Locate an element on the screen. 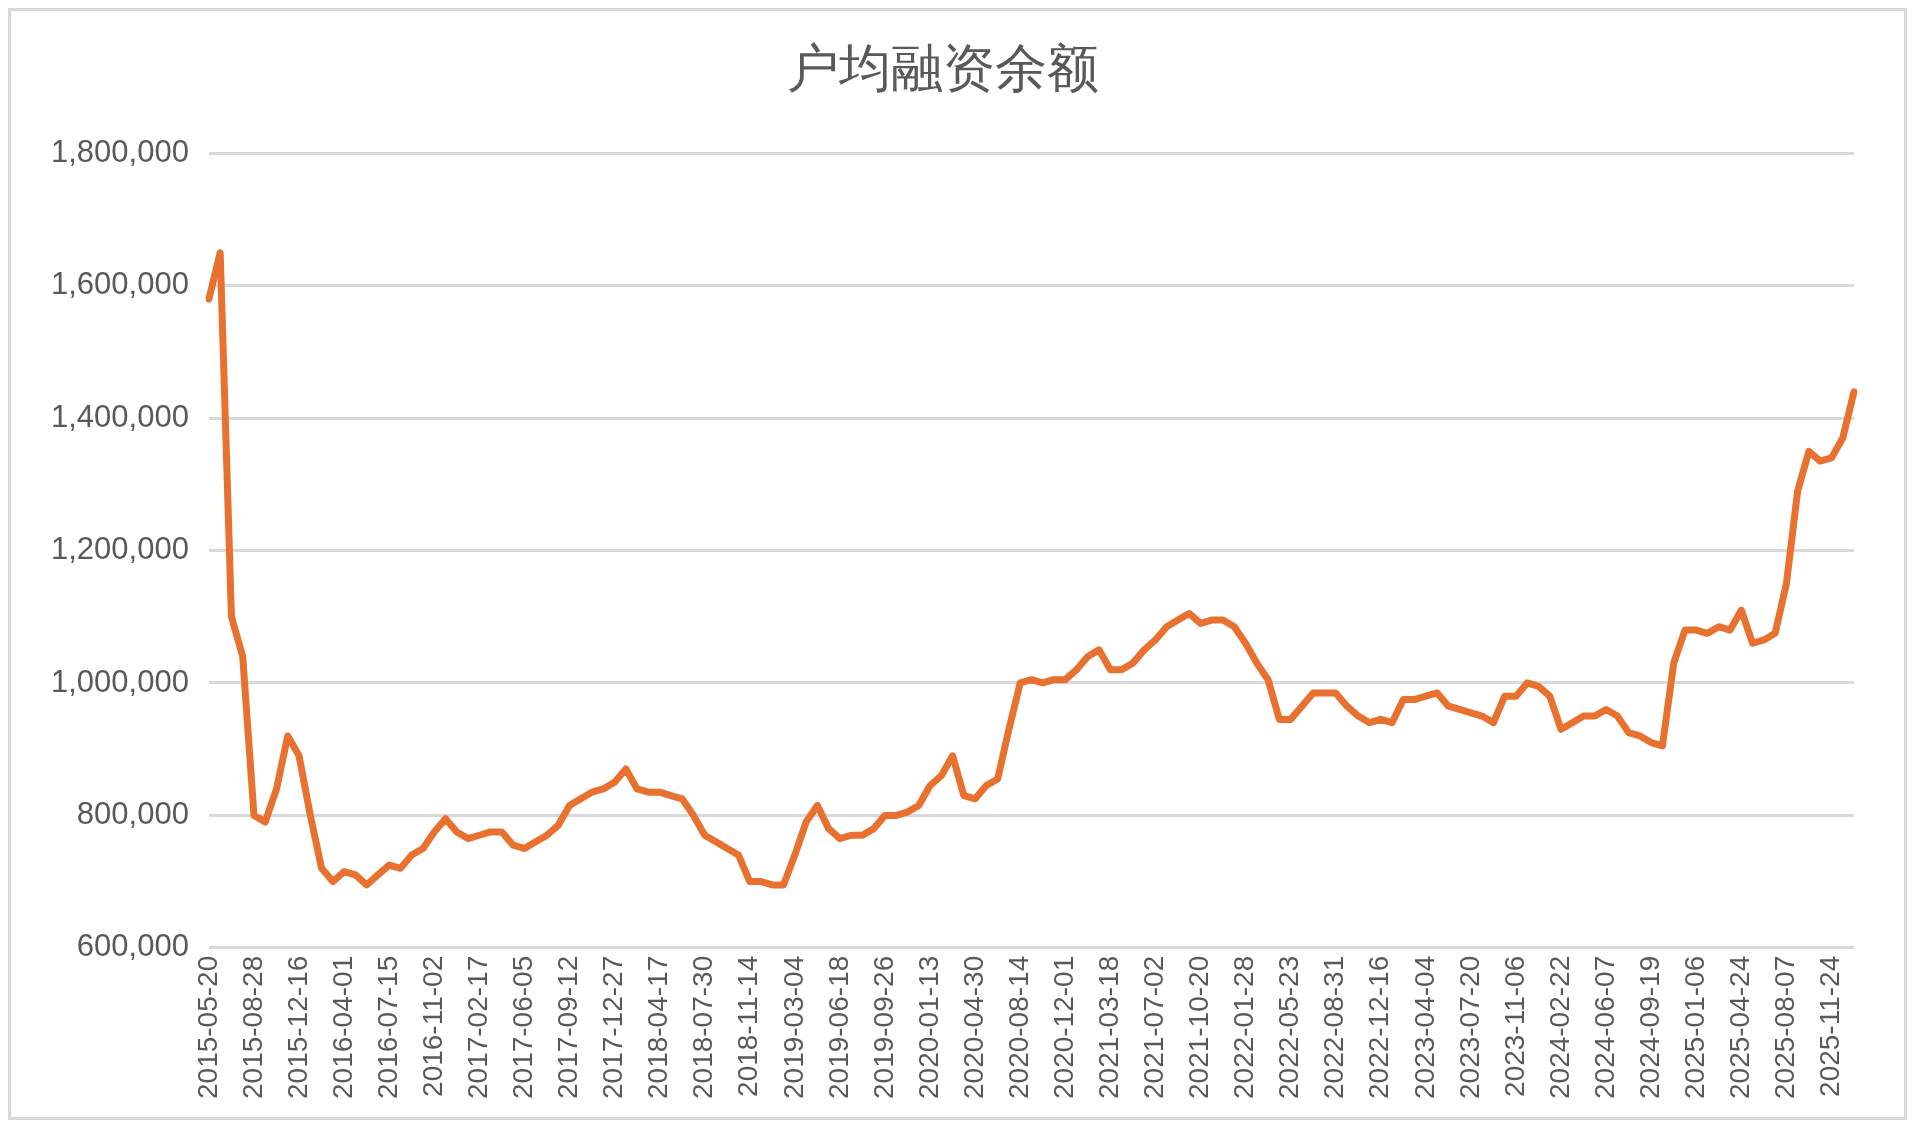 This screenshot has height=1132, width=1915. x-tick-label: 2015-05-20 is located at coordinates (207, 1027).